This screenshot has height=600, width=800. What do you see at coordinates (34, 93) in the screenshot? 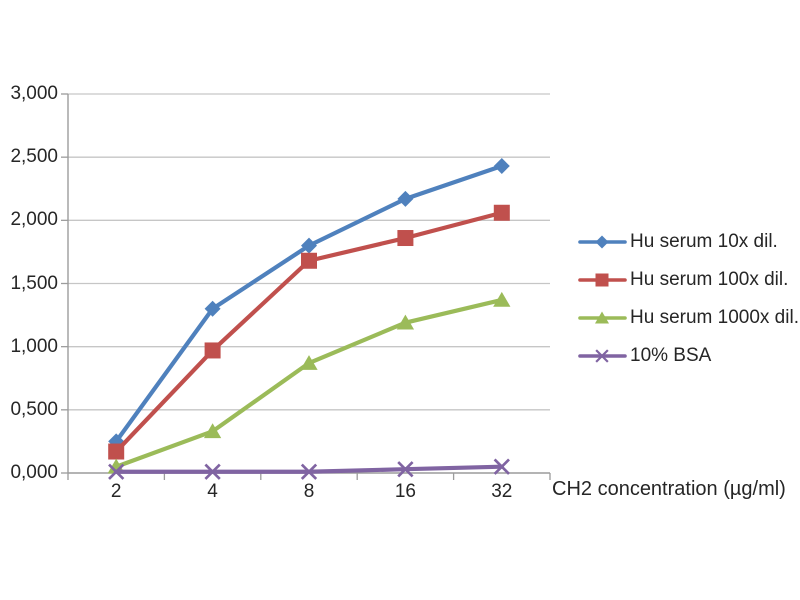
I see `y-tick-label: 3,000` at bounding box center [34, 93].